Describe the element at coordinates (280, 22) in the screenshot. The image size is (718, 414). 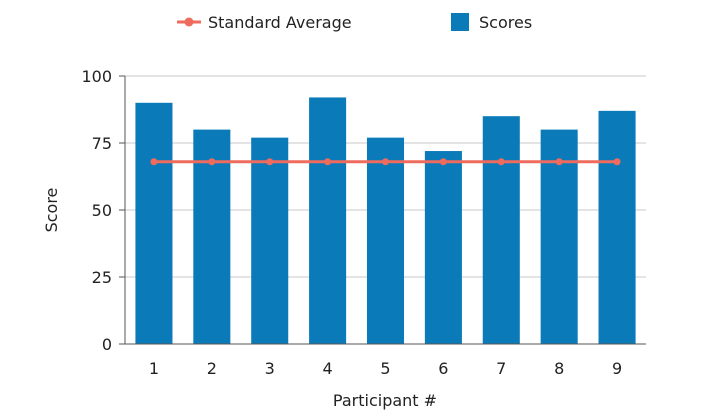
I see `legend-label-standard-average: Standard Average` at that location.